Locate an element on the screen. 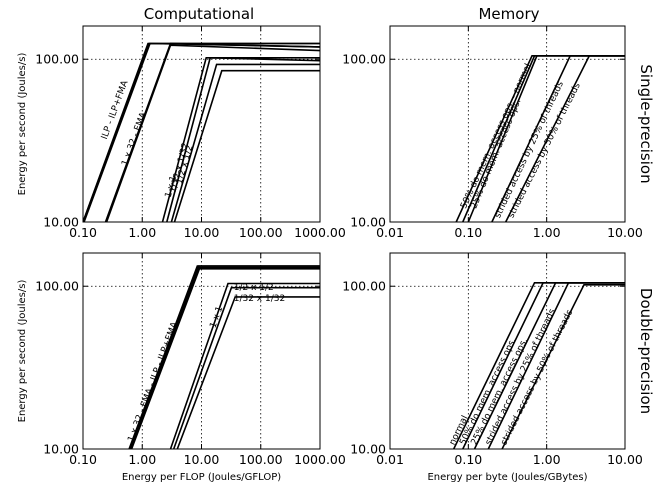 Image resolution: width=662 pixels, height=491 pixels. column-title-computational: Computational is located at coordinates (199, 14).